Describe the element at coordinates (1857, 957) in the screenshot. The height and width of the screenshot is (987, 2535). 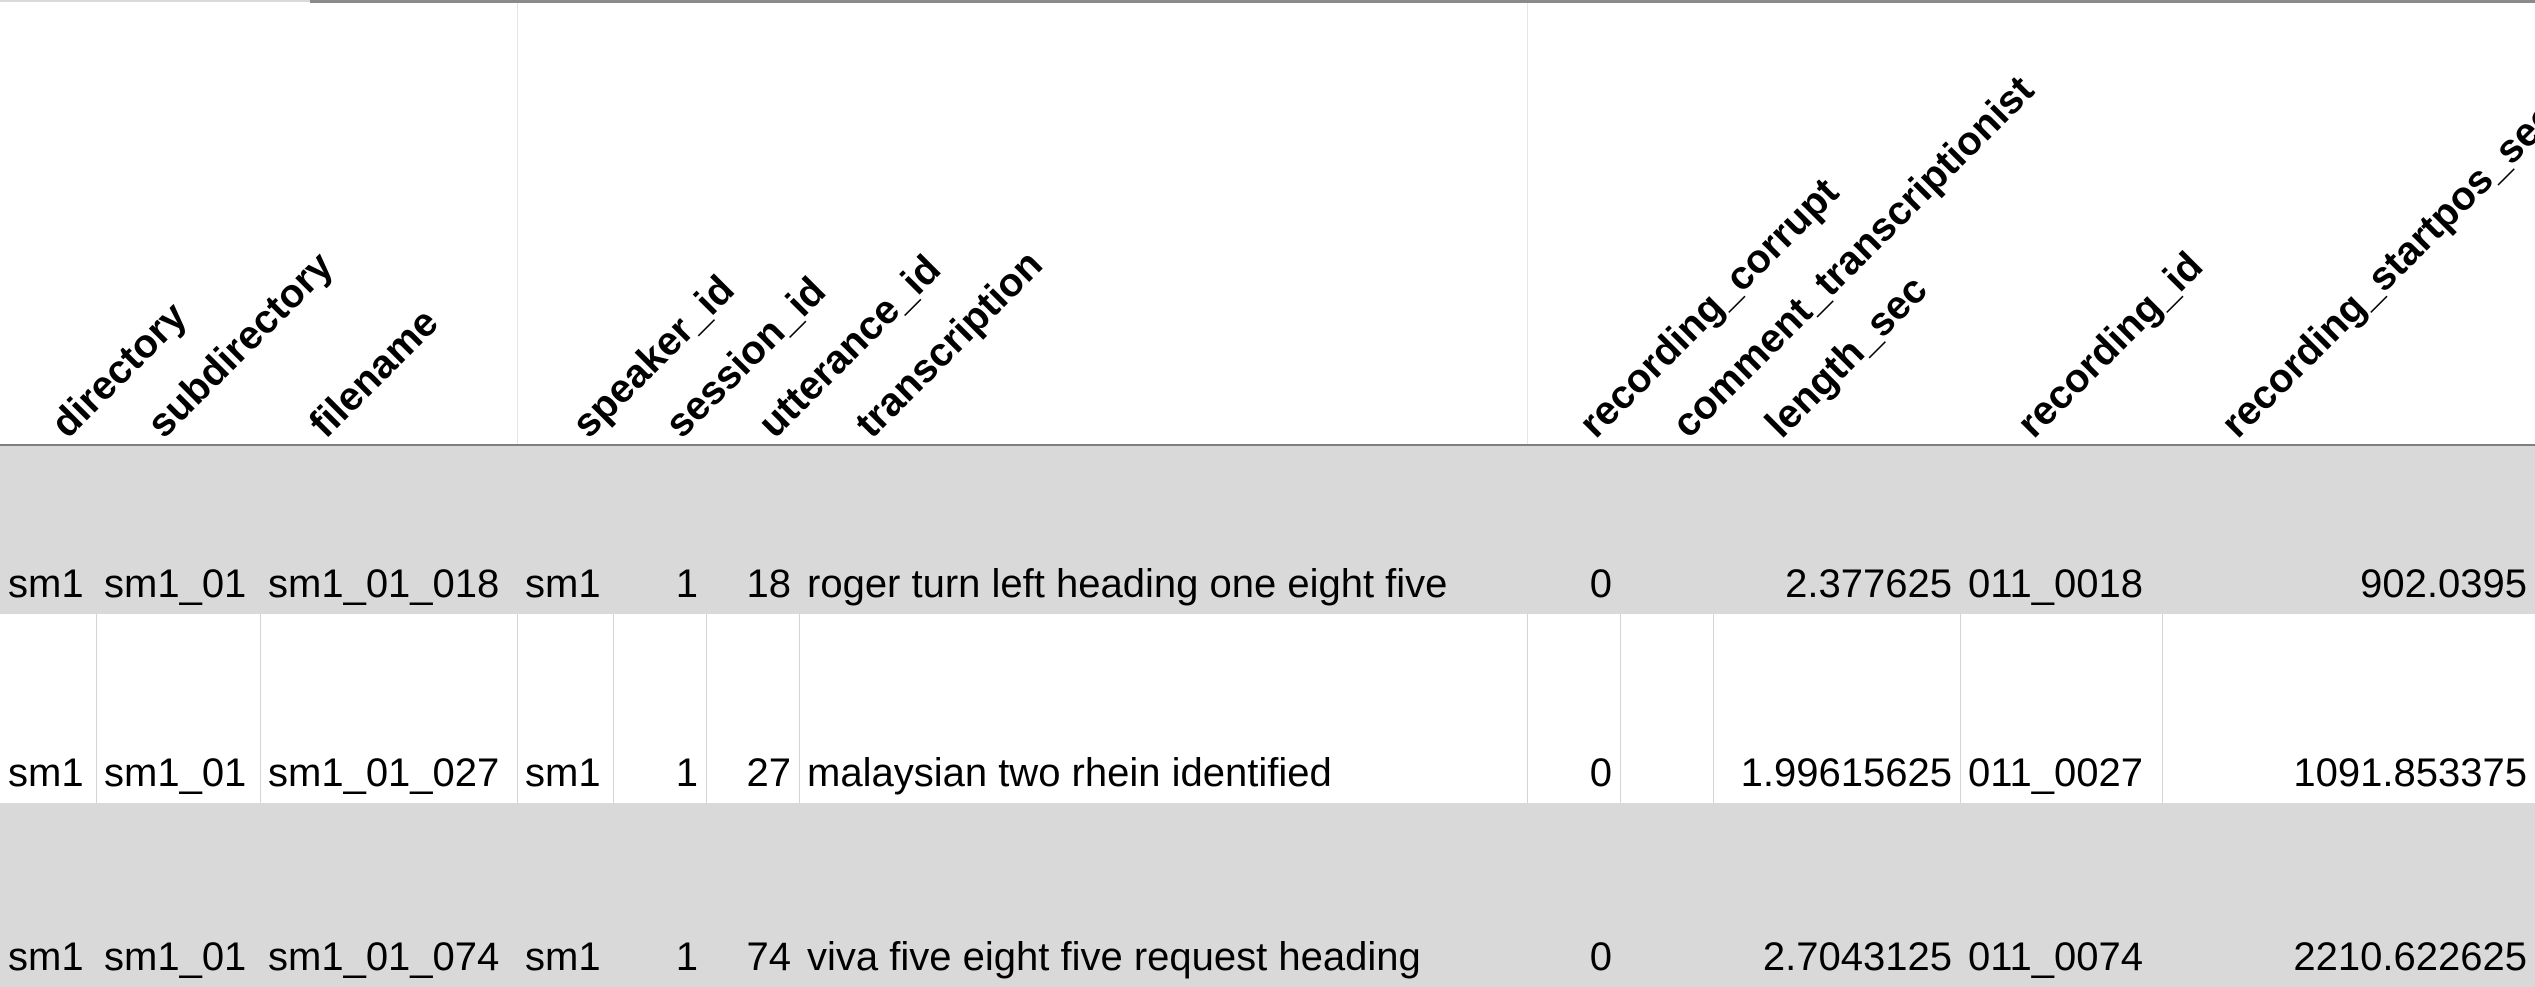
I see `cell-length-sec: 2.7043125` at that location.